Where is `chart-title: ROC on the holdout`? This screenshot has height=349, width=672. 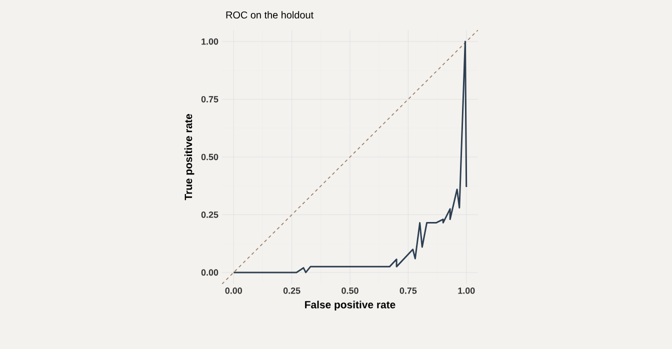
chart-title: ROC on the holdout is located at coordinates (270, 14).